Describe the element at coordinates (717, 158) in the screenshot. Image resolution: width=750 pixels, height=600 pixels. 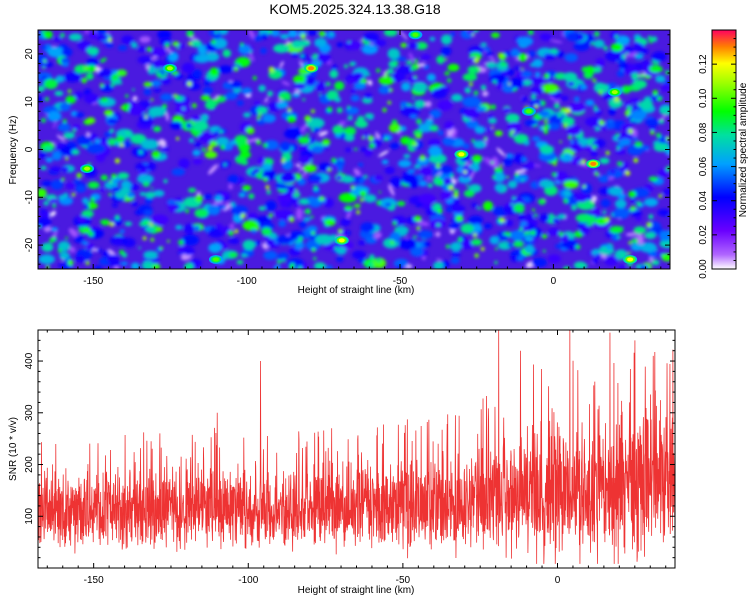
I see `colorbar-ticks: 0.00 0.02 0.04 0.06 0.08 0.10 0.12` at that location.